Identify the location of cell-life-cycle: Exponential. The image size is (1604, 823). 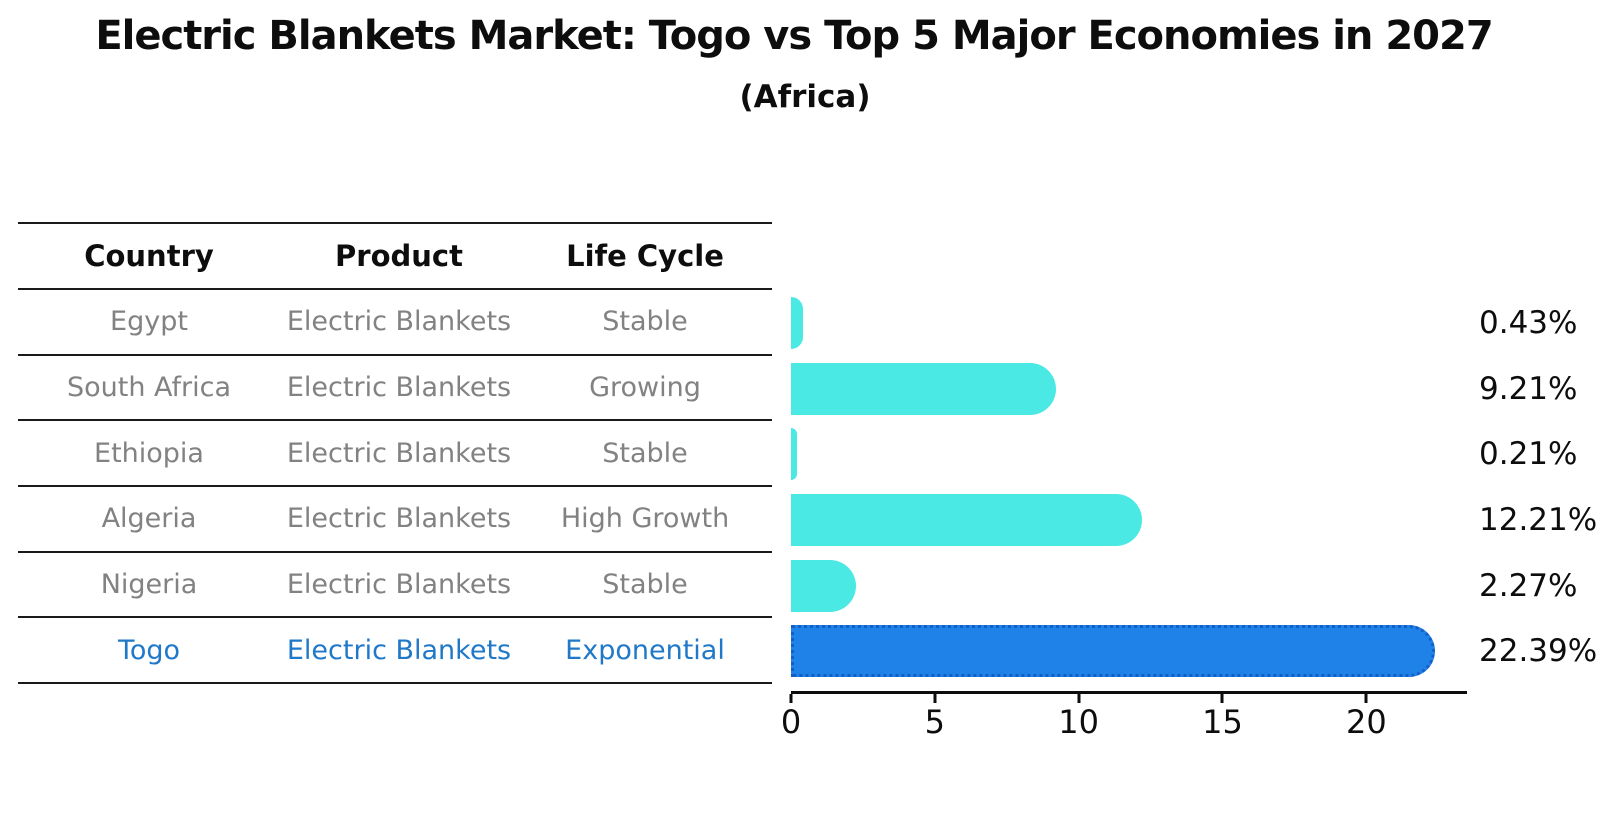
(645, 650).